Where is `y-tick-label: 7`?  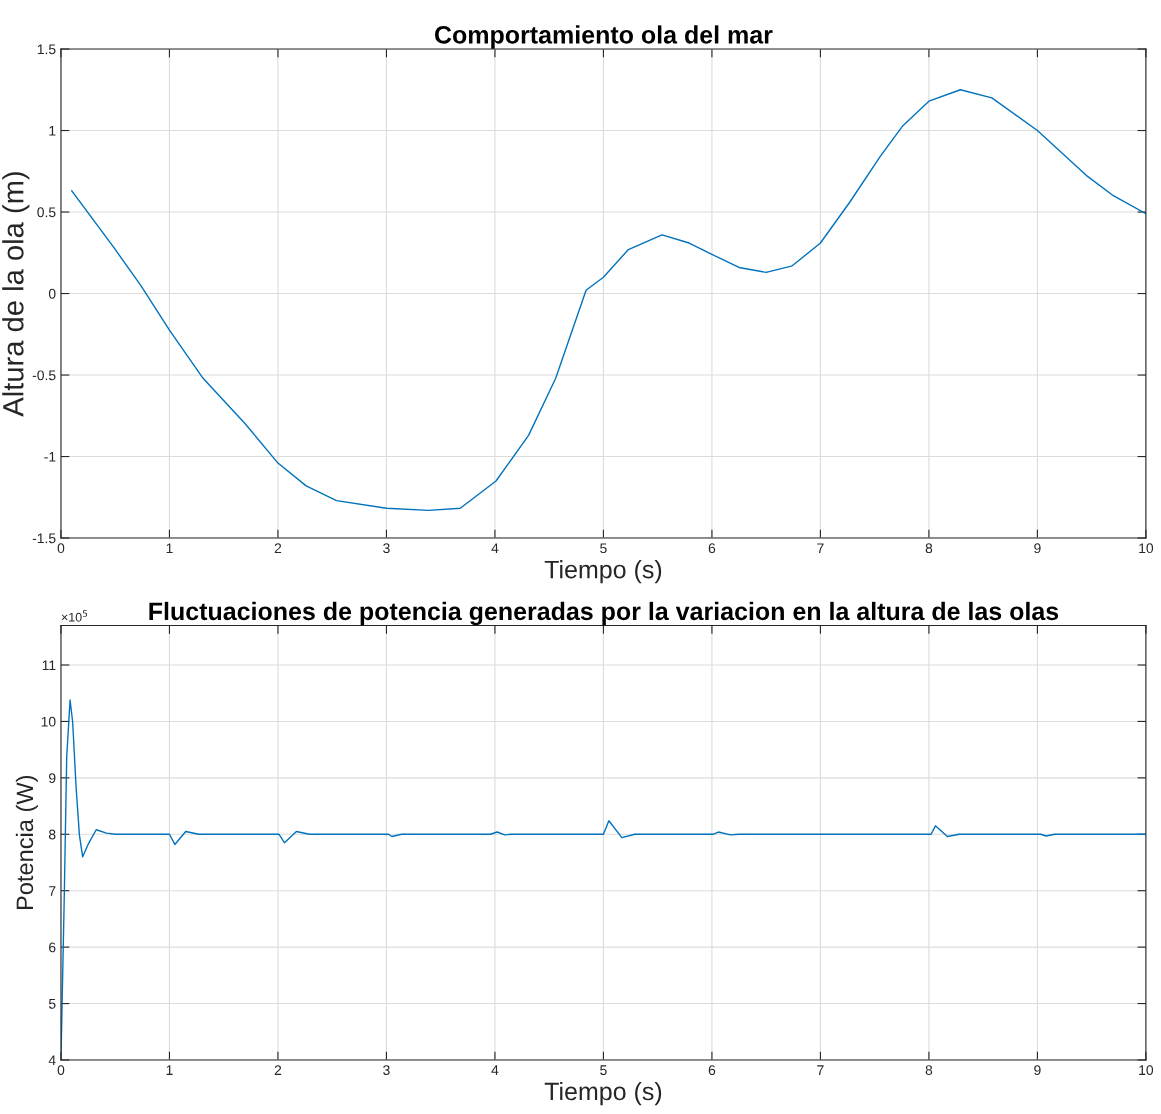
y-tick-label: 7 is located at coordinates (52, 891).